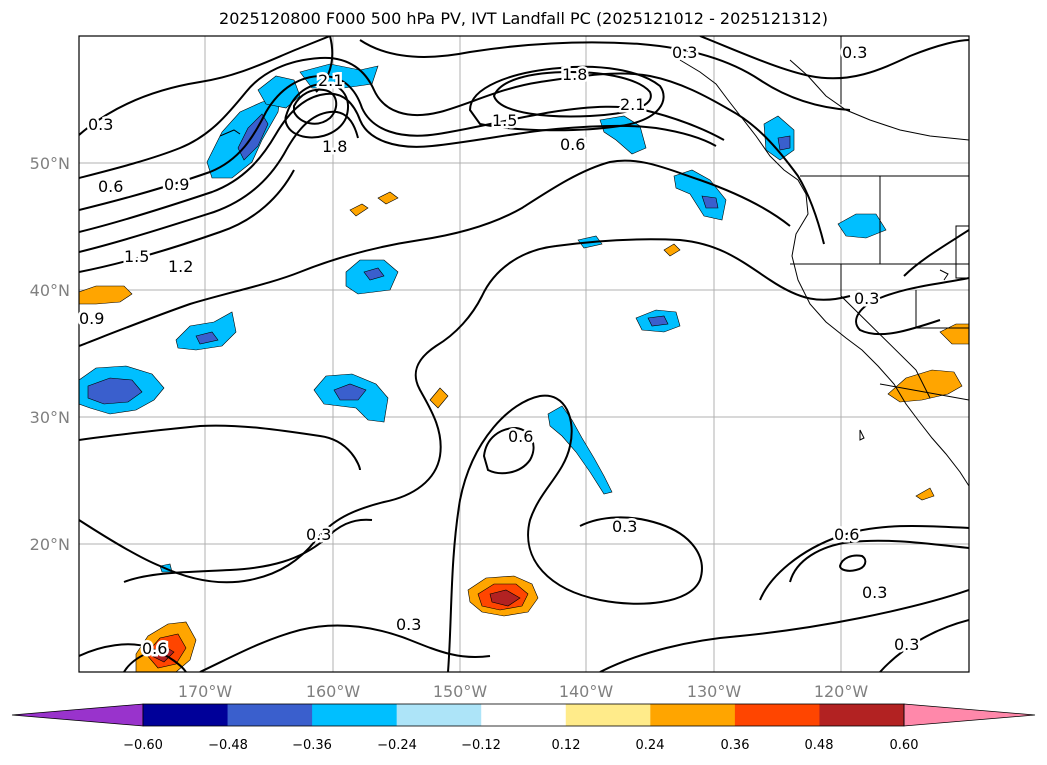  I want to click on latitude-labels: 50°N 40°N 30°N 20°N, so click(50, 354).